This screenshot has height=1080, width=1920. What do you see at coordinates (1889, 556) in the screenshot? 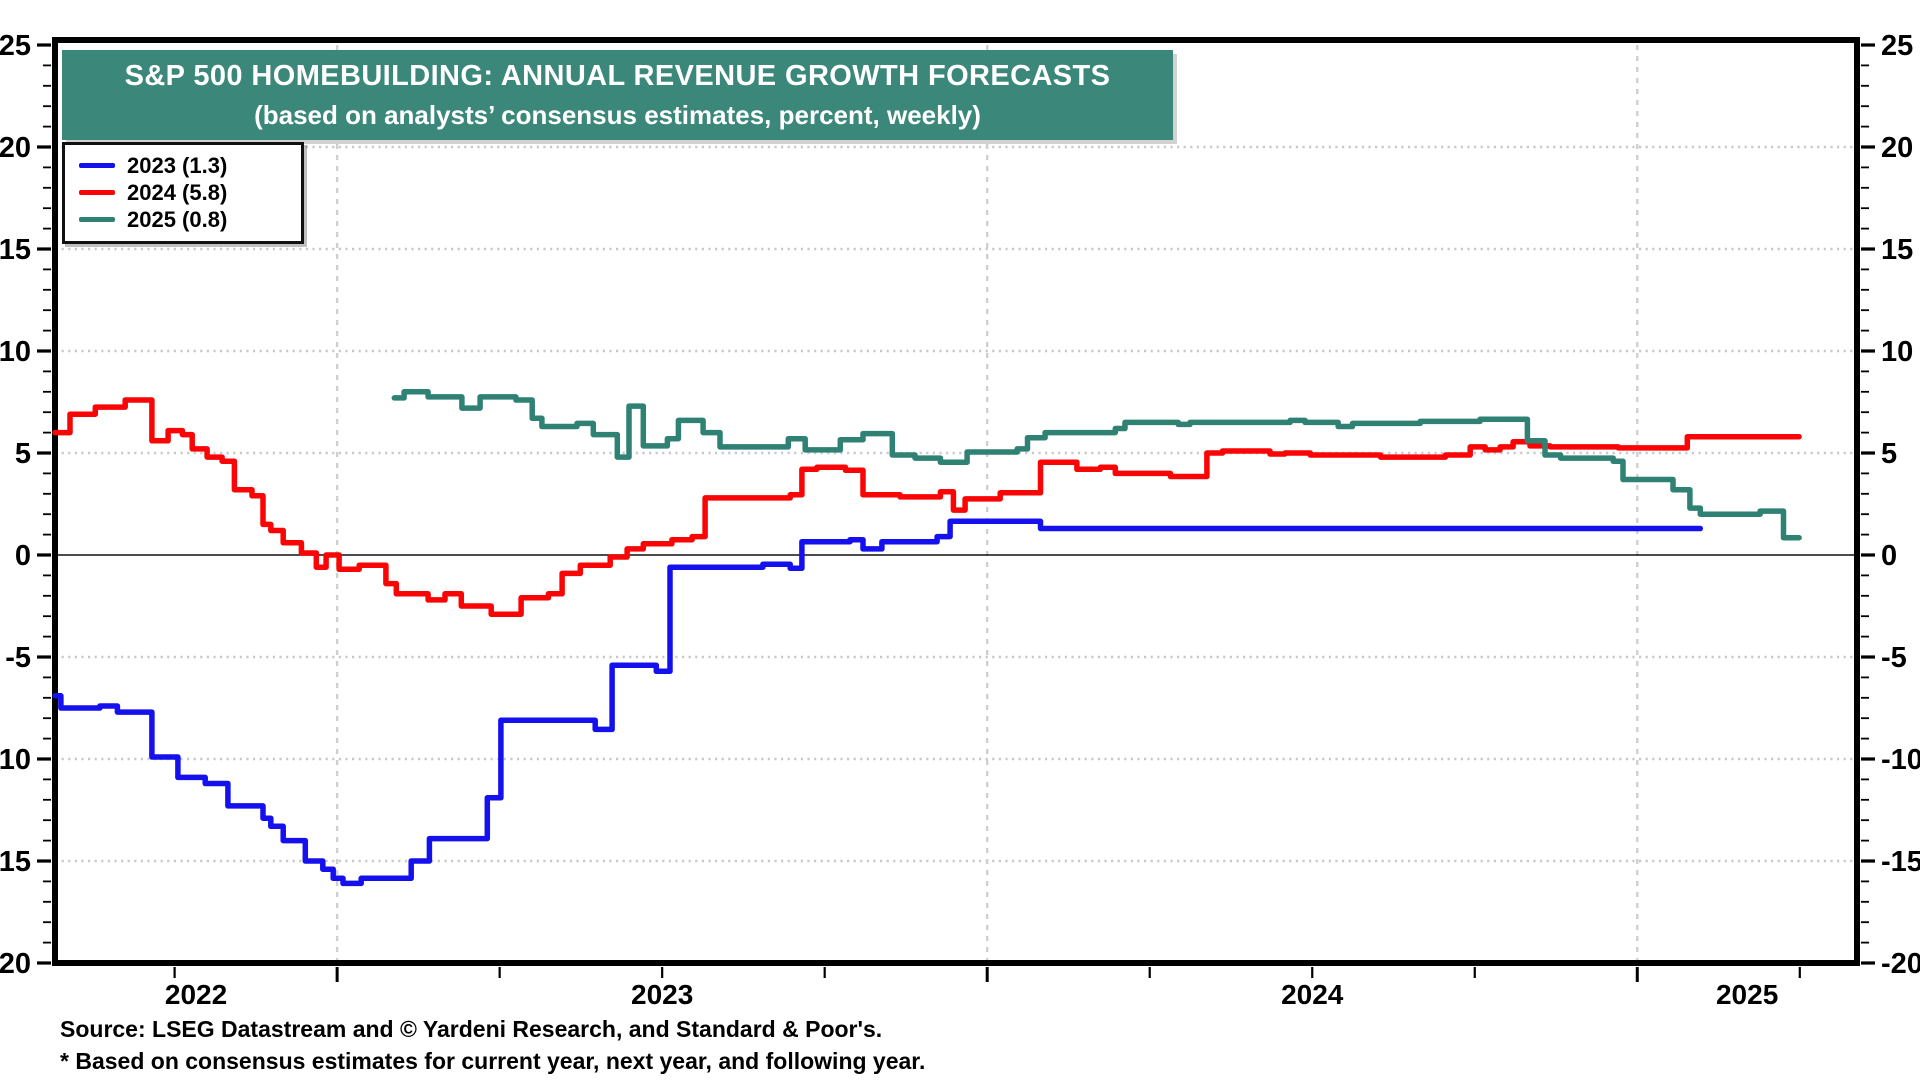
I see `y-axis-label-right: 0` at bounding box center [1889, 556].